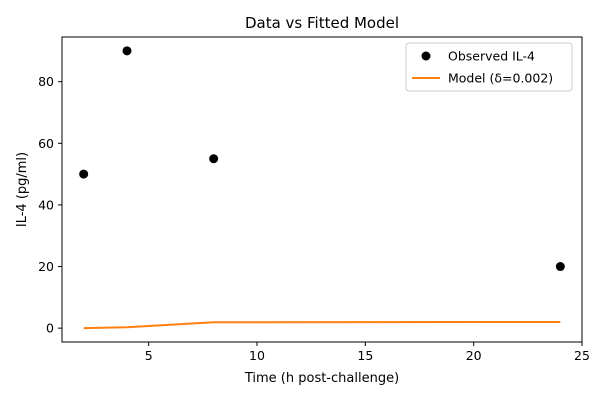  Describe the element at coordinates (46, 81) in the screenshot. I see `y-tick-label: 80` at that location.